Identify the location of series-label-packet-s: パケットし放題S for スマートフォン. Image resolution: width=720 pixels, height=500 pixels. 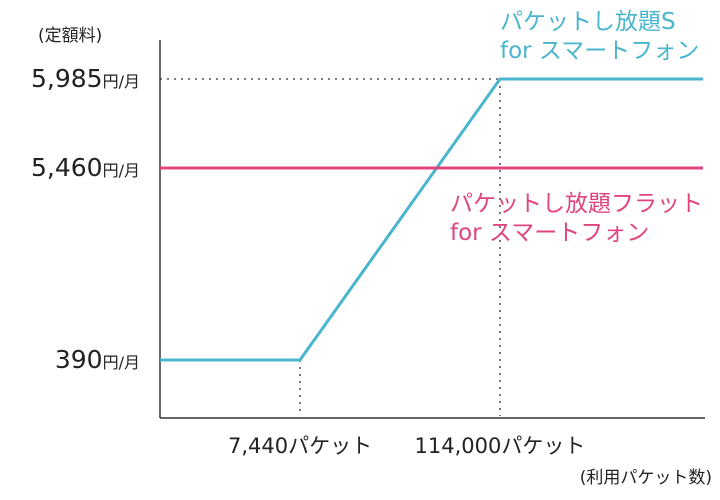
(599, 37).